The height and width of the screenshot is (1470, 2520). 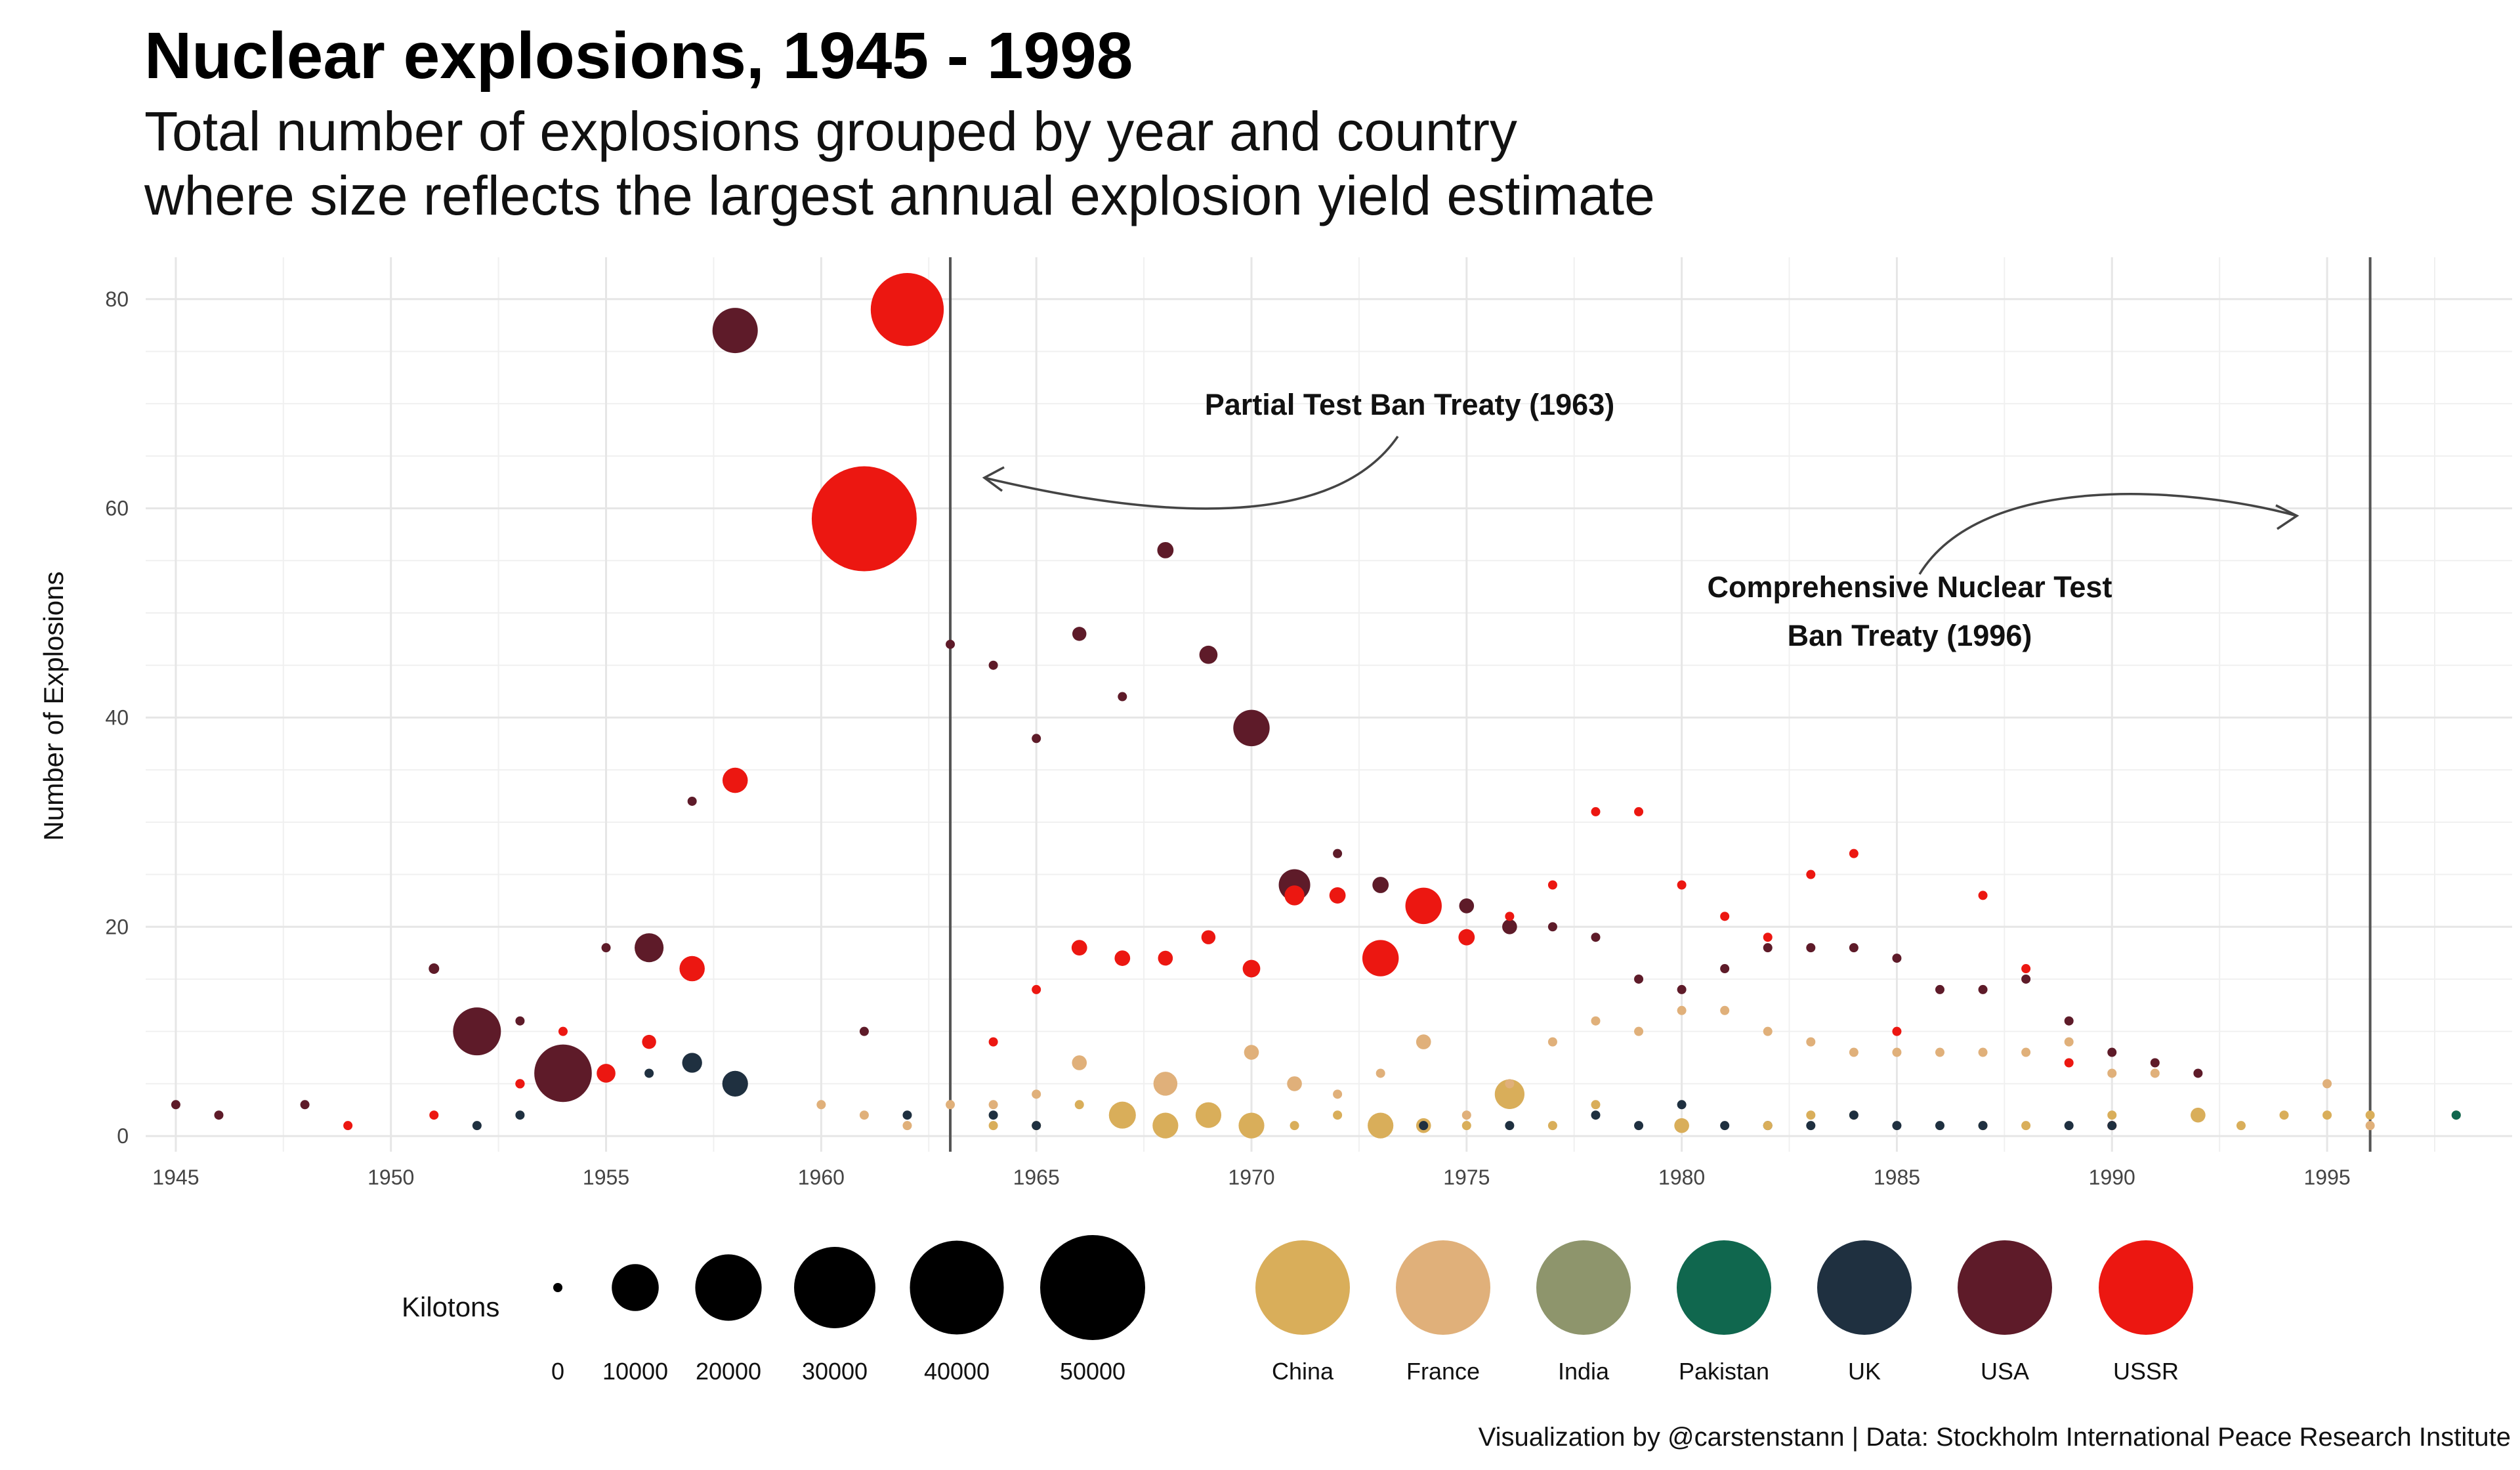 I want to click on point-usa-1955, so click(x=606, y=948).